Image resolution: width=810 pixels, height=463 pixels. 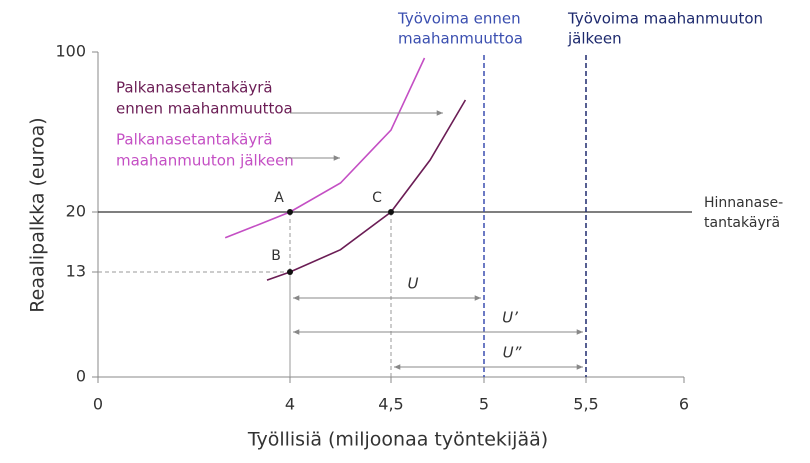 What do you see at coordinates (459, 19) in the screenshot?
I see `labour-force-label: Työvoima ennen` at bounding box center [459, 19].